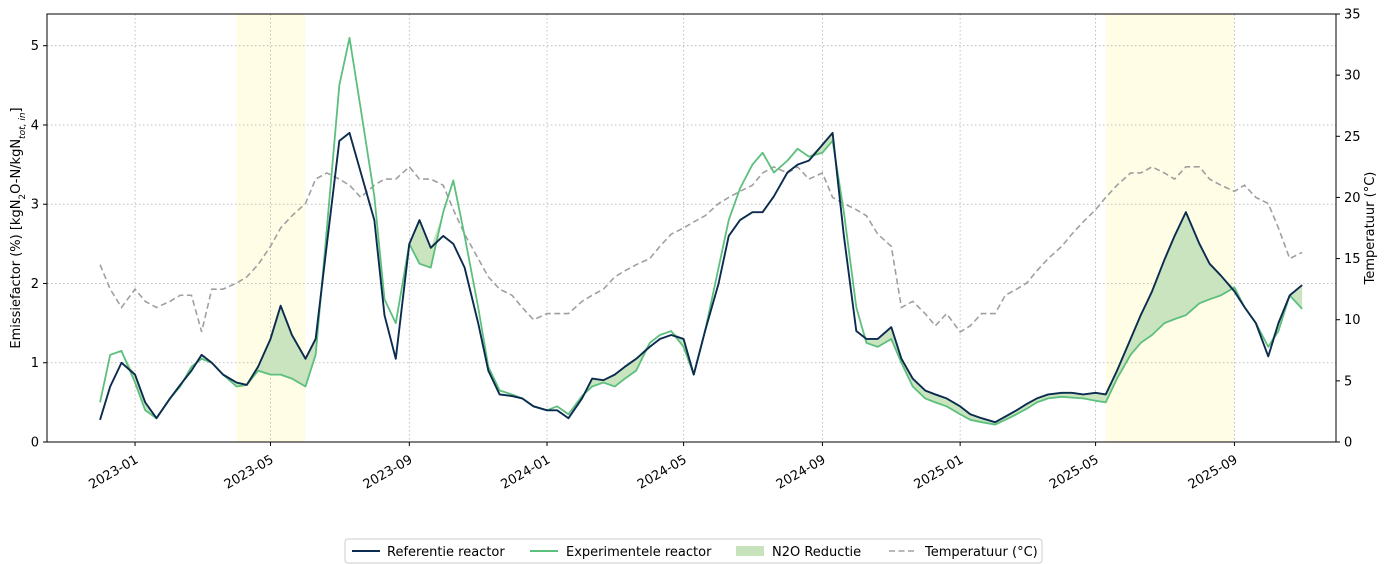  What do you see at coordinates (18, 227) in the screenshot?
I see `y-axis-left-label: Emissiefactor (%) [kgN2O-N/kgNtot, in]` at bounding box center [18, 227].